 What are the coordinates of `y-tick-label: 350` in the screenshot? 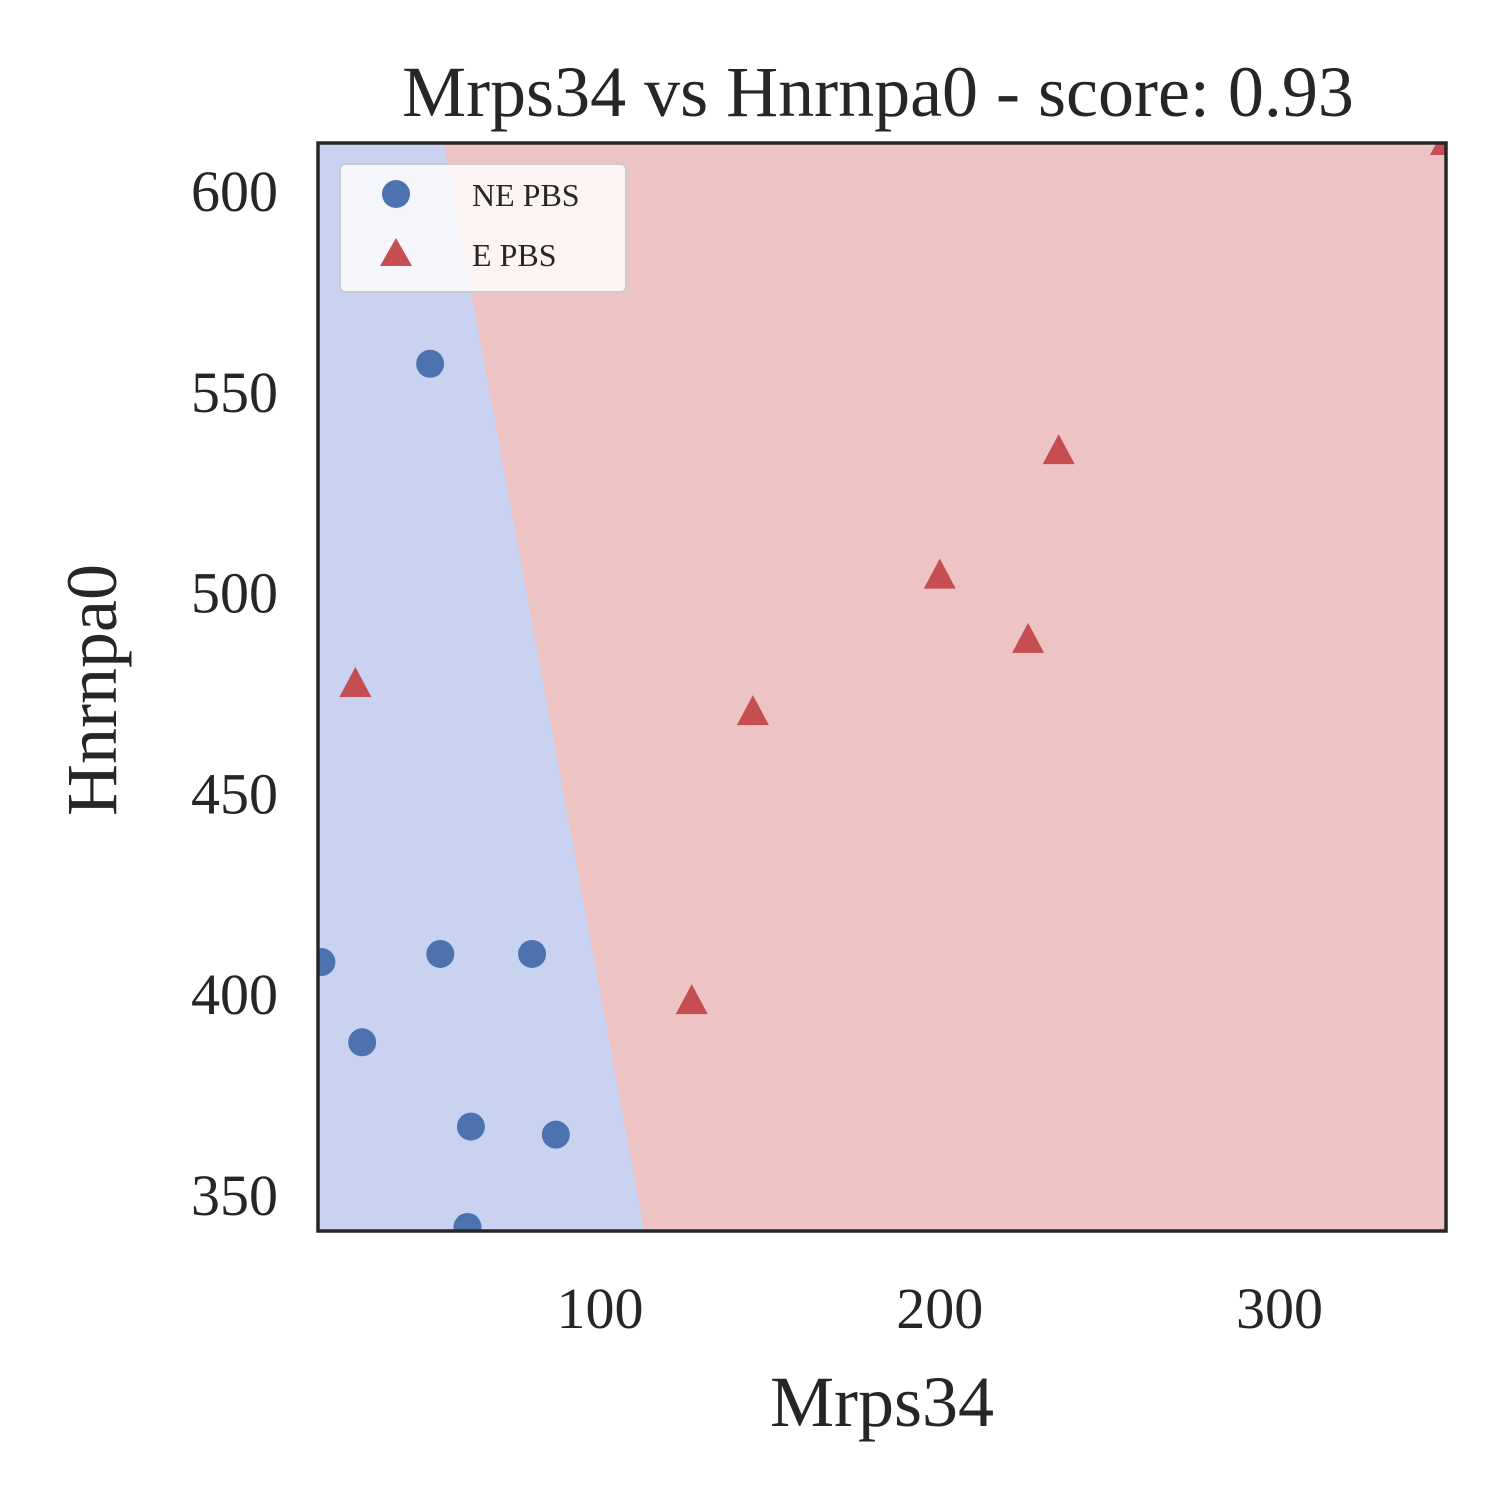 It's located at (234, 1195).